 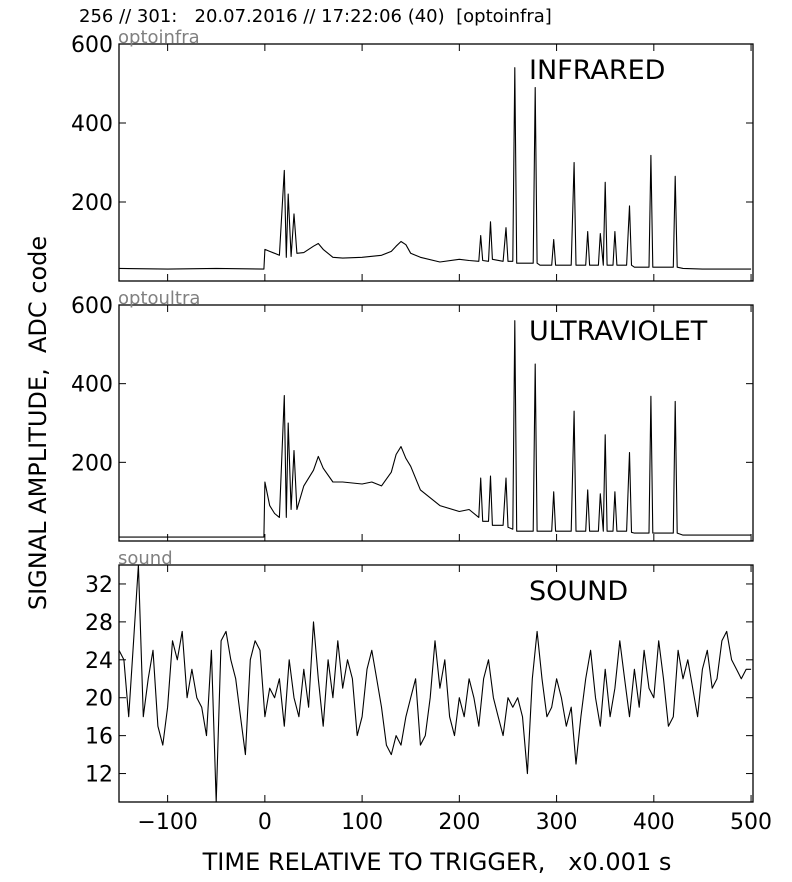 I want to click on optoinfra-y-tick-label: 400, so click(x=92, y=124).